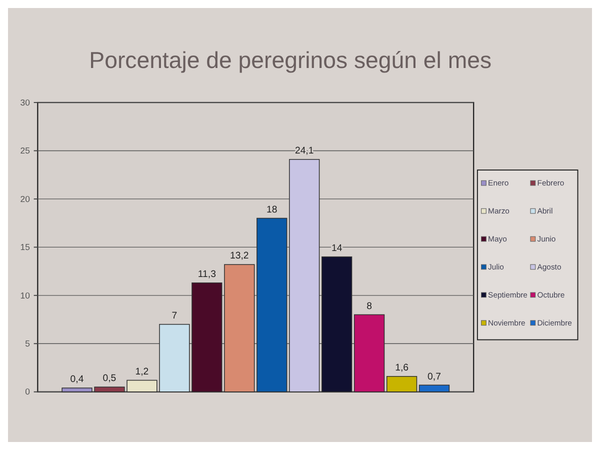  What do you see at coordinates (25, 247) in the screenshot?
I see `y-tick-label: 15` at bounding box center [25, 247].